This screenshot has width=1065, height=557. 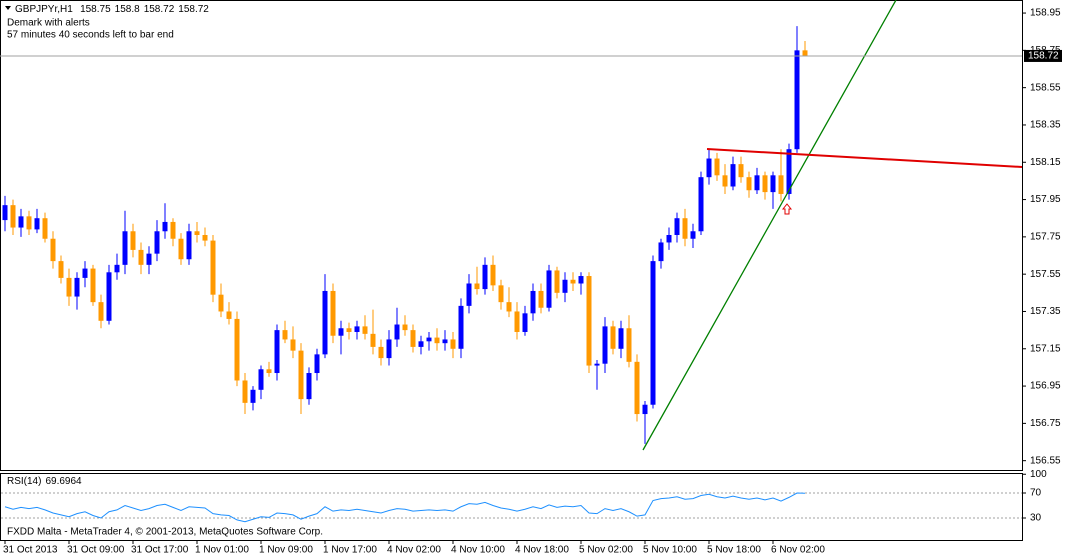 I want to click on y-tick-label: 156.95, so click(x=1045, y=386).